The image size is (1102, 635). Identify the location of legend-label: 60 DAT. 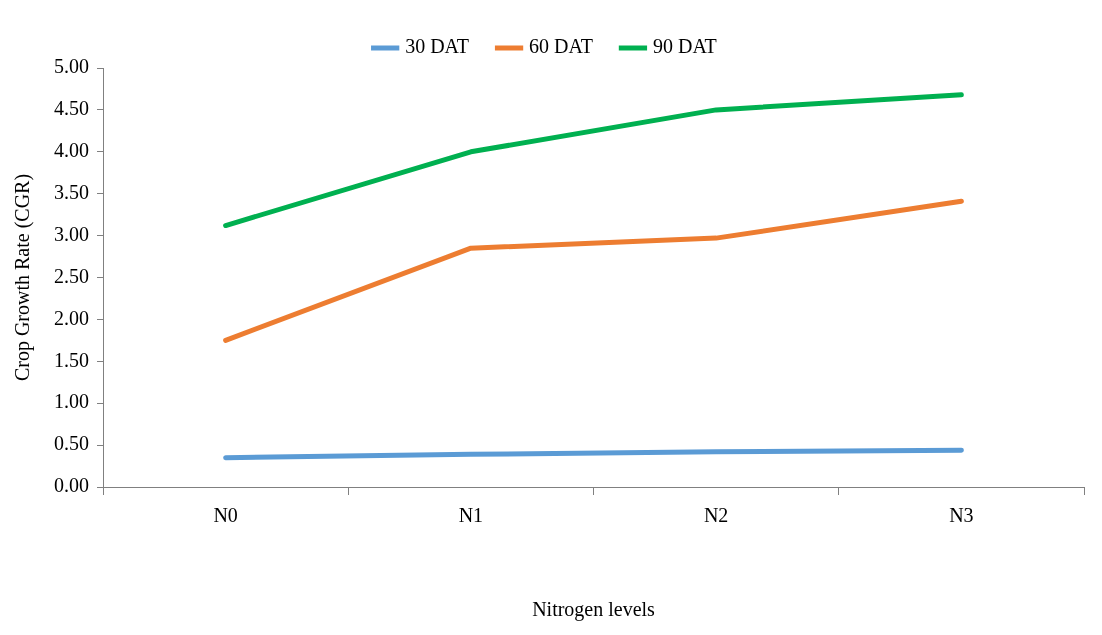
(561, 46).